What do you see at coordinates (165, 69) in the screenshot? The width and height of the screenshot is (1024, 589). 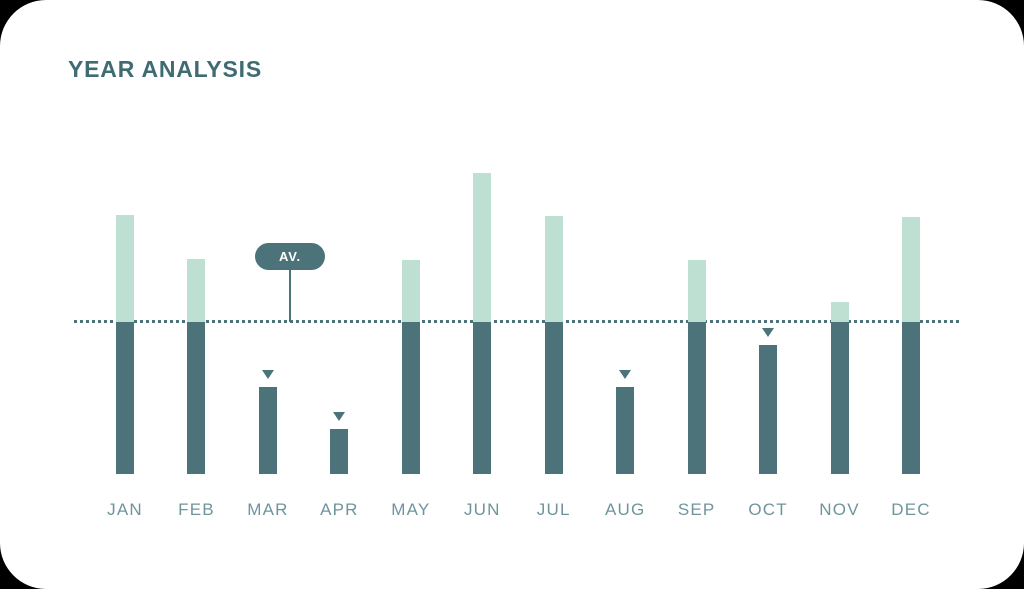 I see `page-title: YEAR ANALYSIS` at bounding box center [165, 69].